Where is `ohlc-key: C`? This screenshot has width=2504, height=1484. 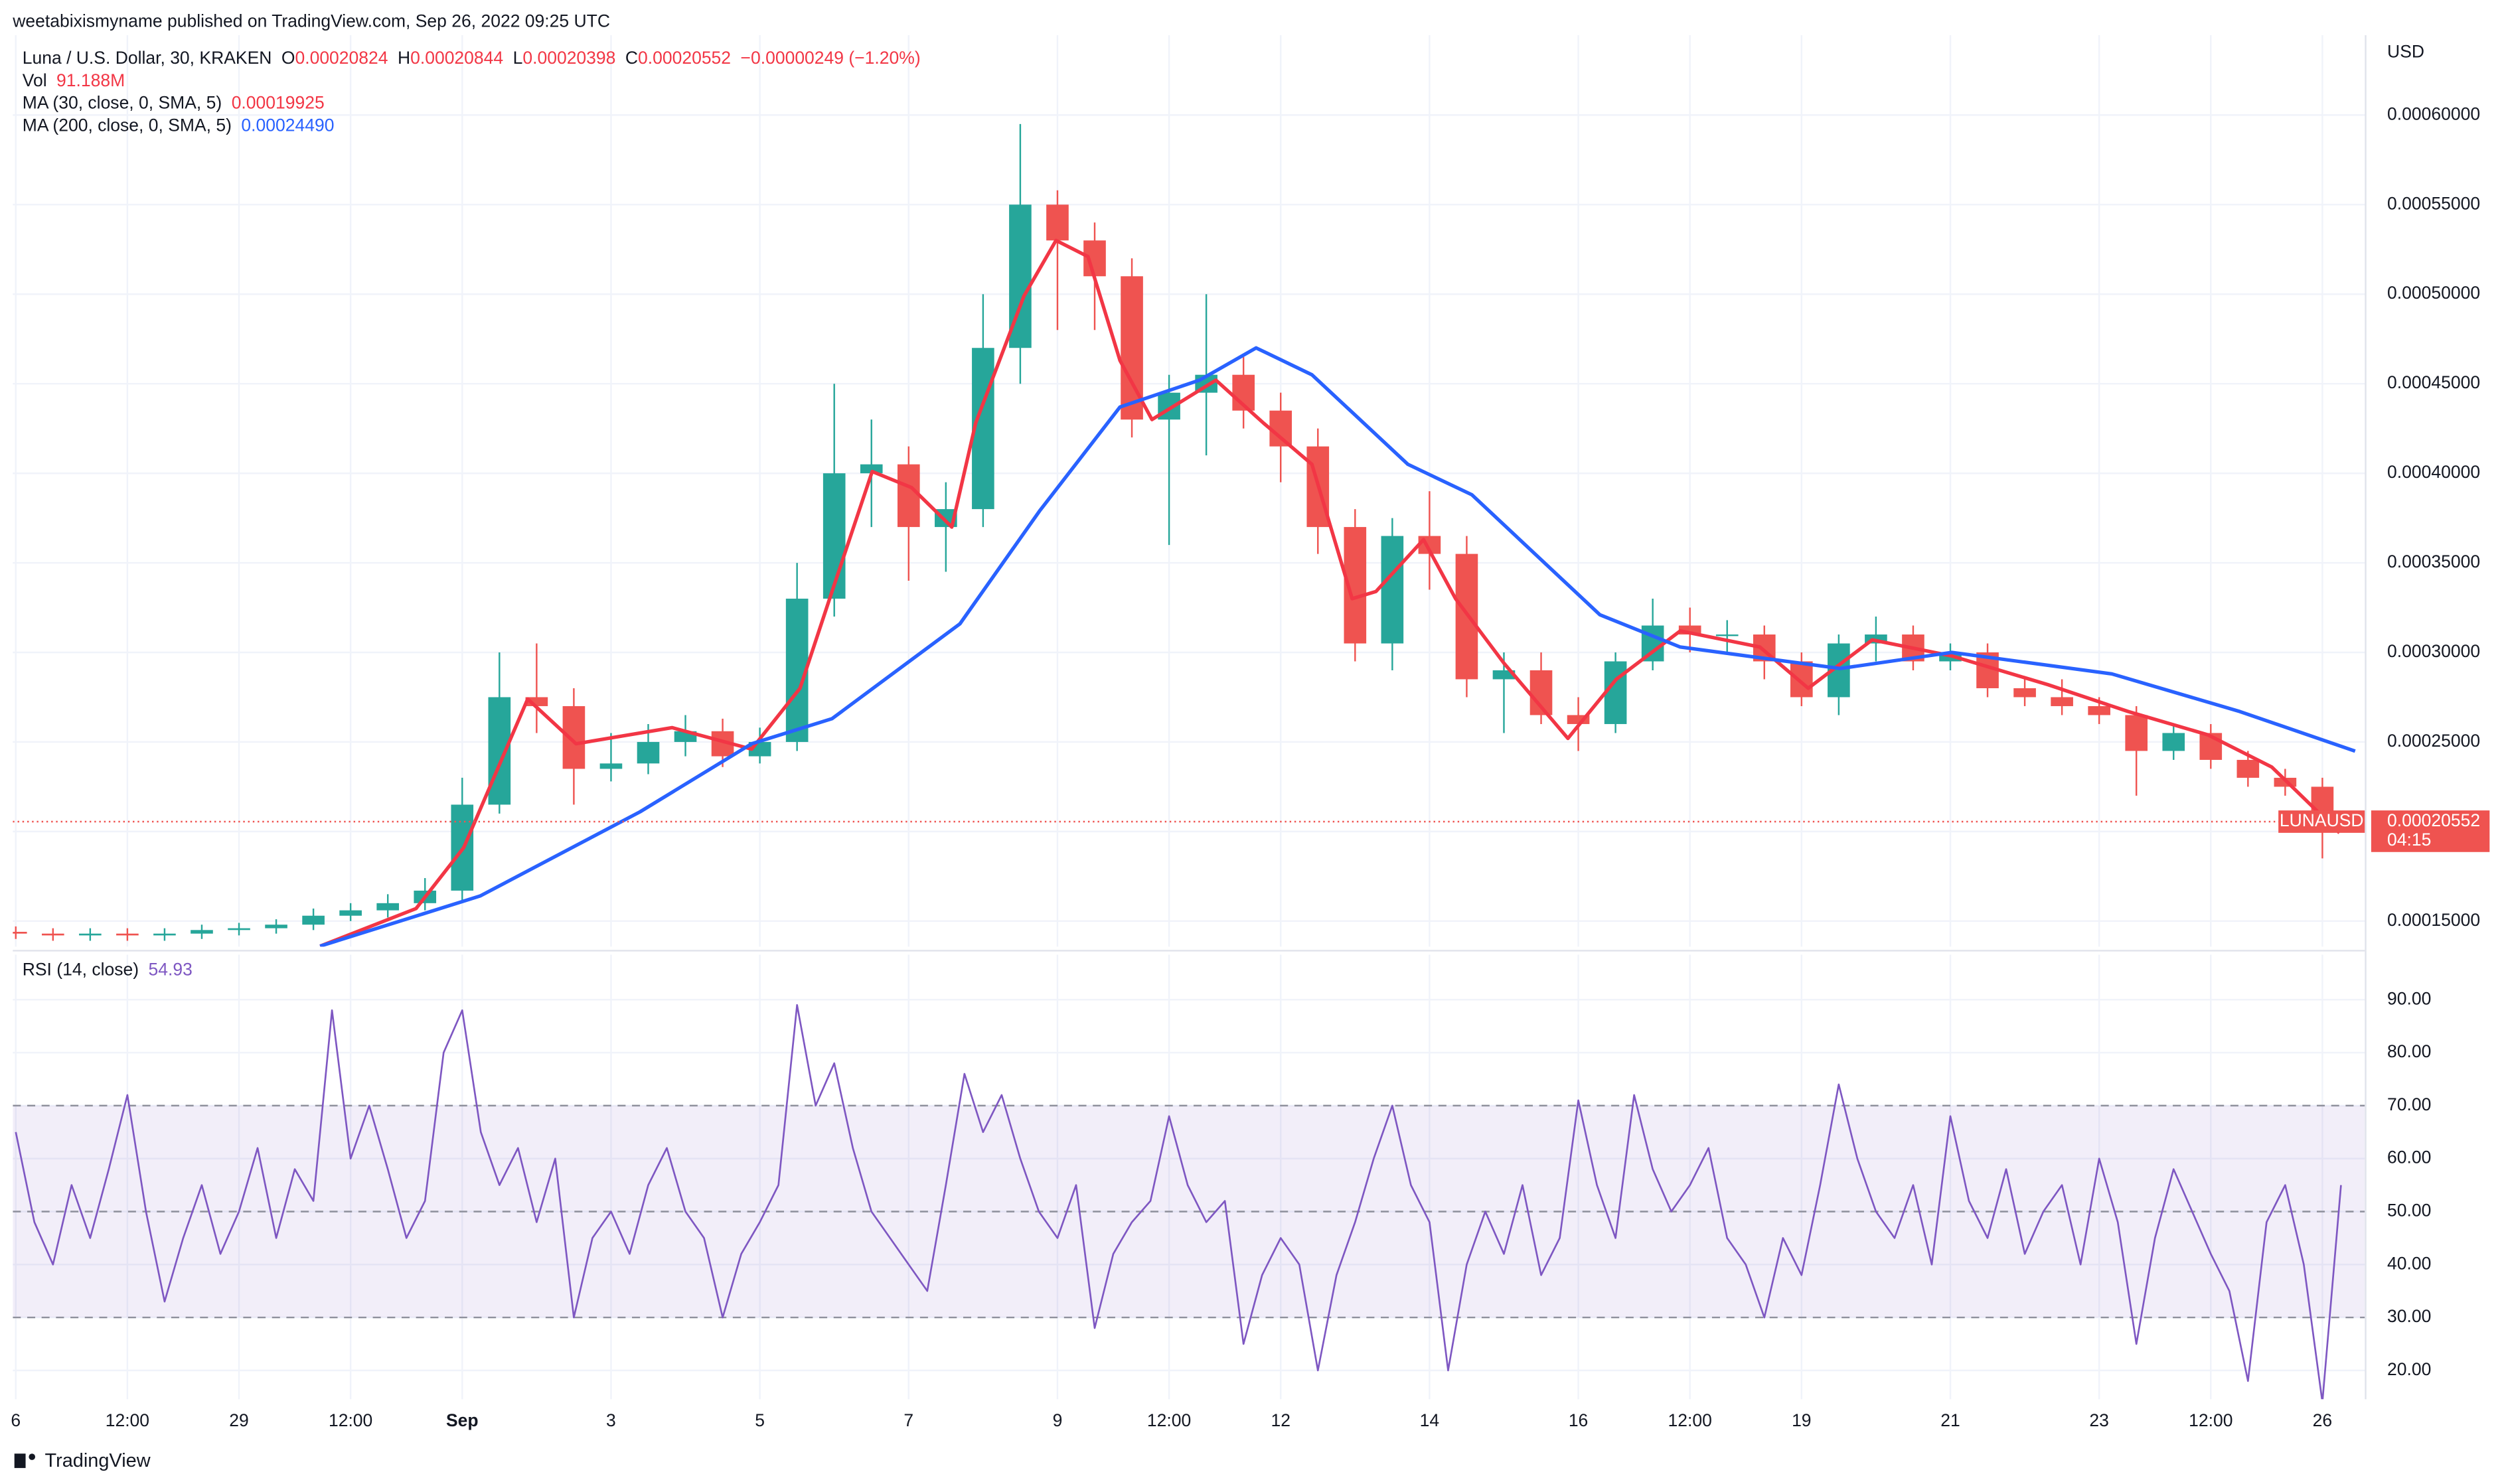 ohlc-key: C is located at coordinates (632, 58).